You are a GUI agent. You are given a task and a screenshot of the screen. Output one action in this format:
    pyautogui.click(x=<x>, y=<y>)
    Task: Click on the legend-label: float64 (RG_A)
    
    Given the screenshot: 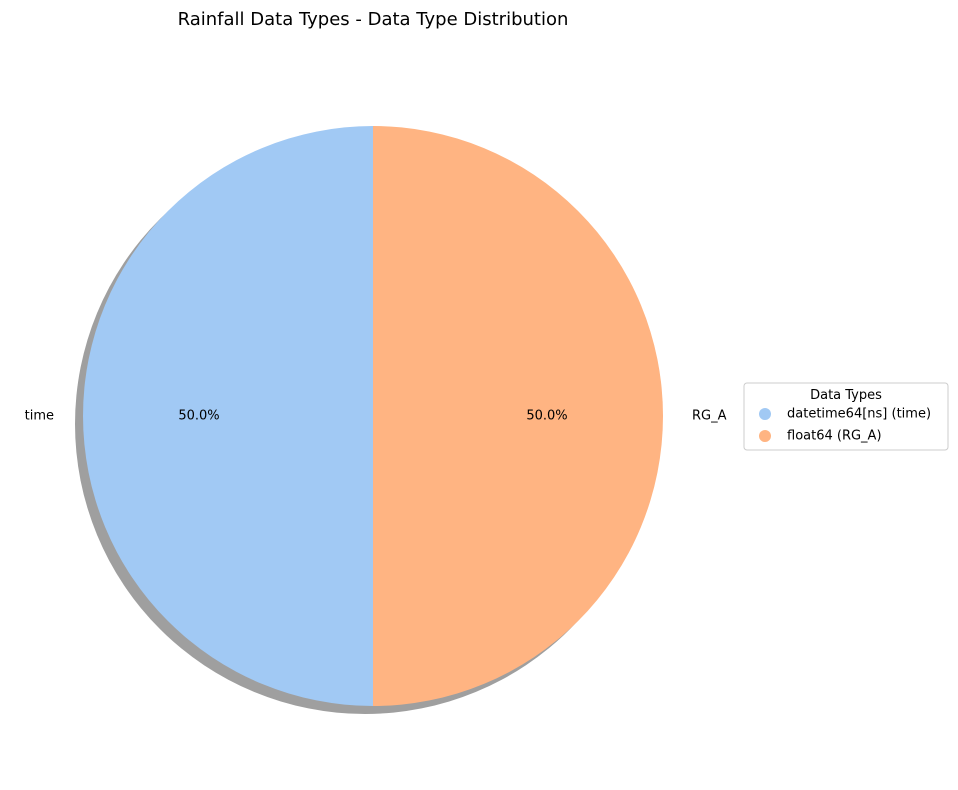 What is the action you would take?
    pyautogui.click(x=834, y=436)
    